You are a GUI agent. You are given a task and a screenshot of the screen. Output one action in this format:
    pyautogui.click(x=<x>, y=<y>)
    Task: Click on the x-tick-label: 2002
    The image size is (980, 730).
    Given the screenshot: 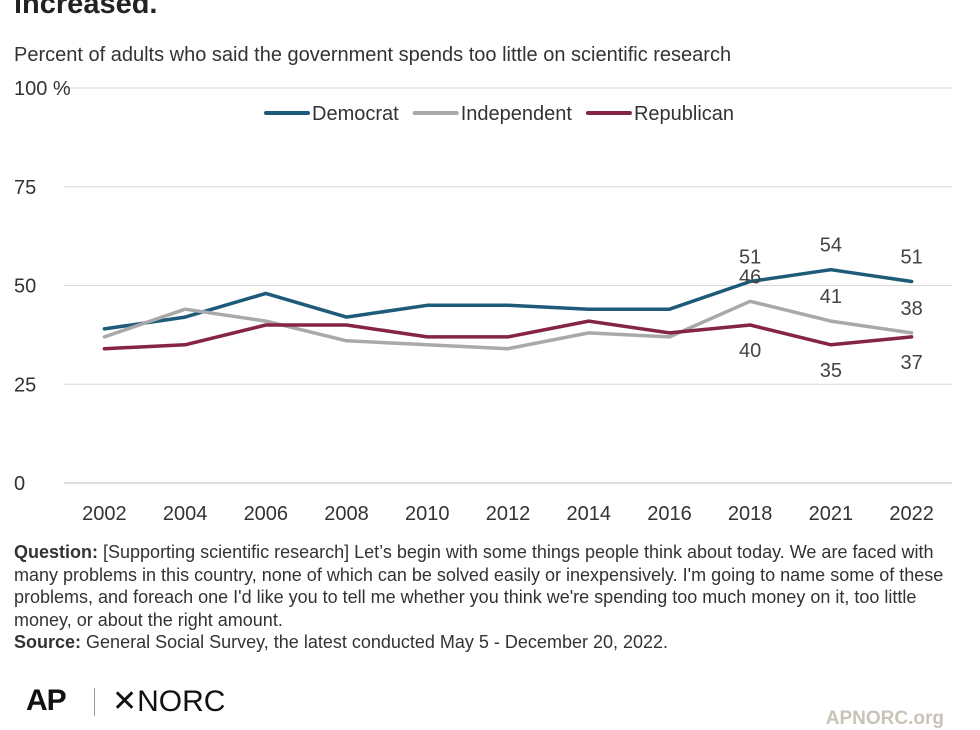 What is the action you would take?
    pyautogui.click(x=104, y=514)
    